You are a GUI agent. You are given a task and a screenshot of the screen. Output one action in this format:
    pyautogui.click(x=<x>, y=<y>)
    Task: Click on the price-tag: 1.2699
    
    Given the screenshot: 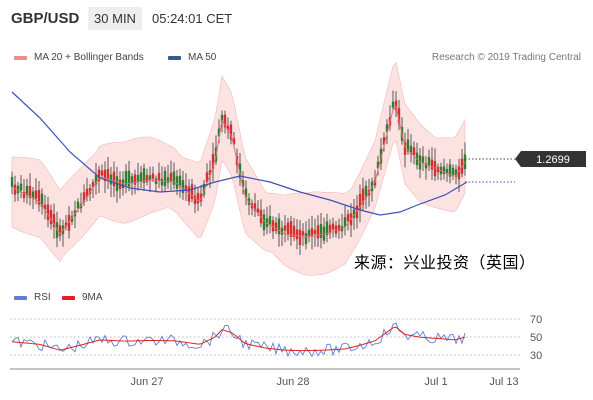 What is the action you would take?
    pyautogui.click(x=525, y=159)
    